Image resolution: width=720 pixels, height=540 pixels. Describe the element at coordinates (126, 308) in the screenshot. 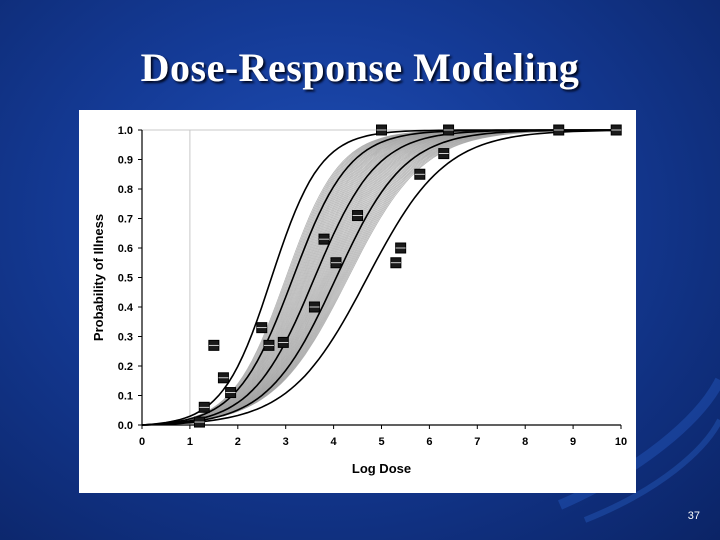

I see `y-tick-label: 0.4` at that location.